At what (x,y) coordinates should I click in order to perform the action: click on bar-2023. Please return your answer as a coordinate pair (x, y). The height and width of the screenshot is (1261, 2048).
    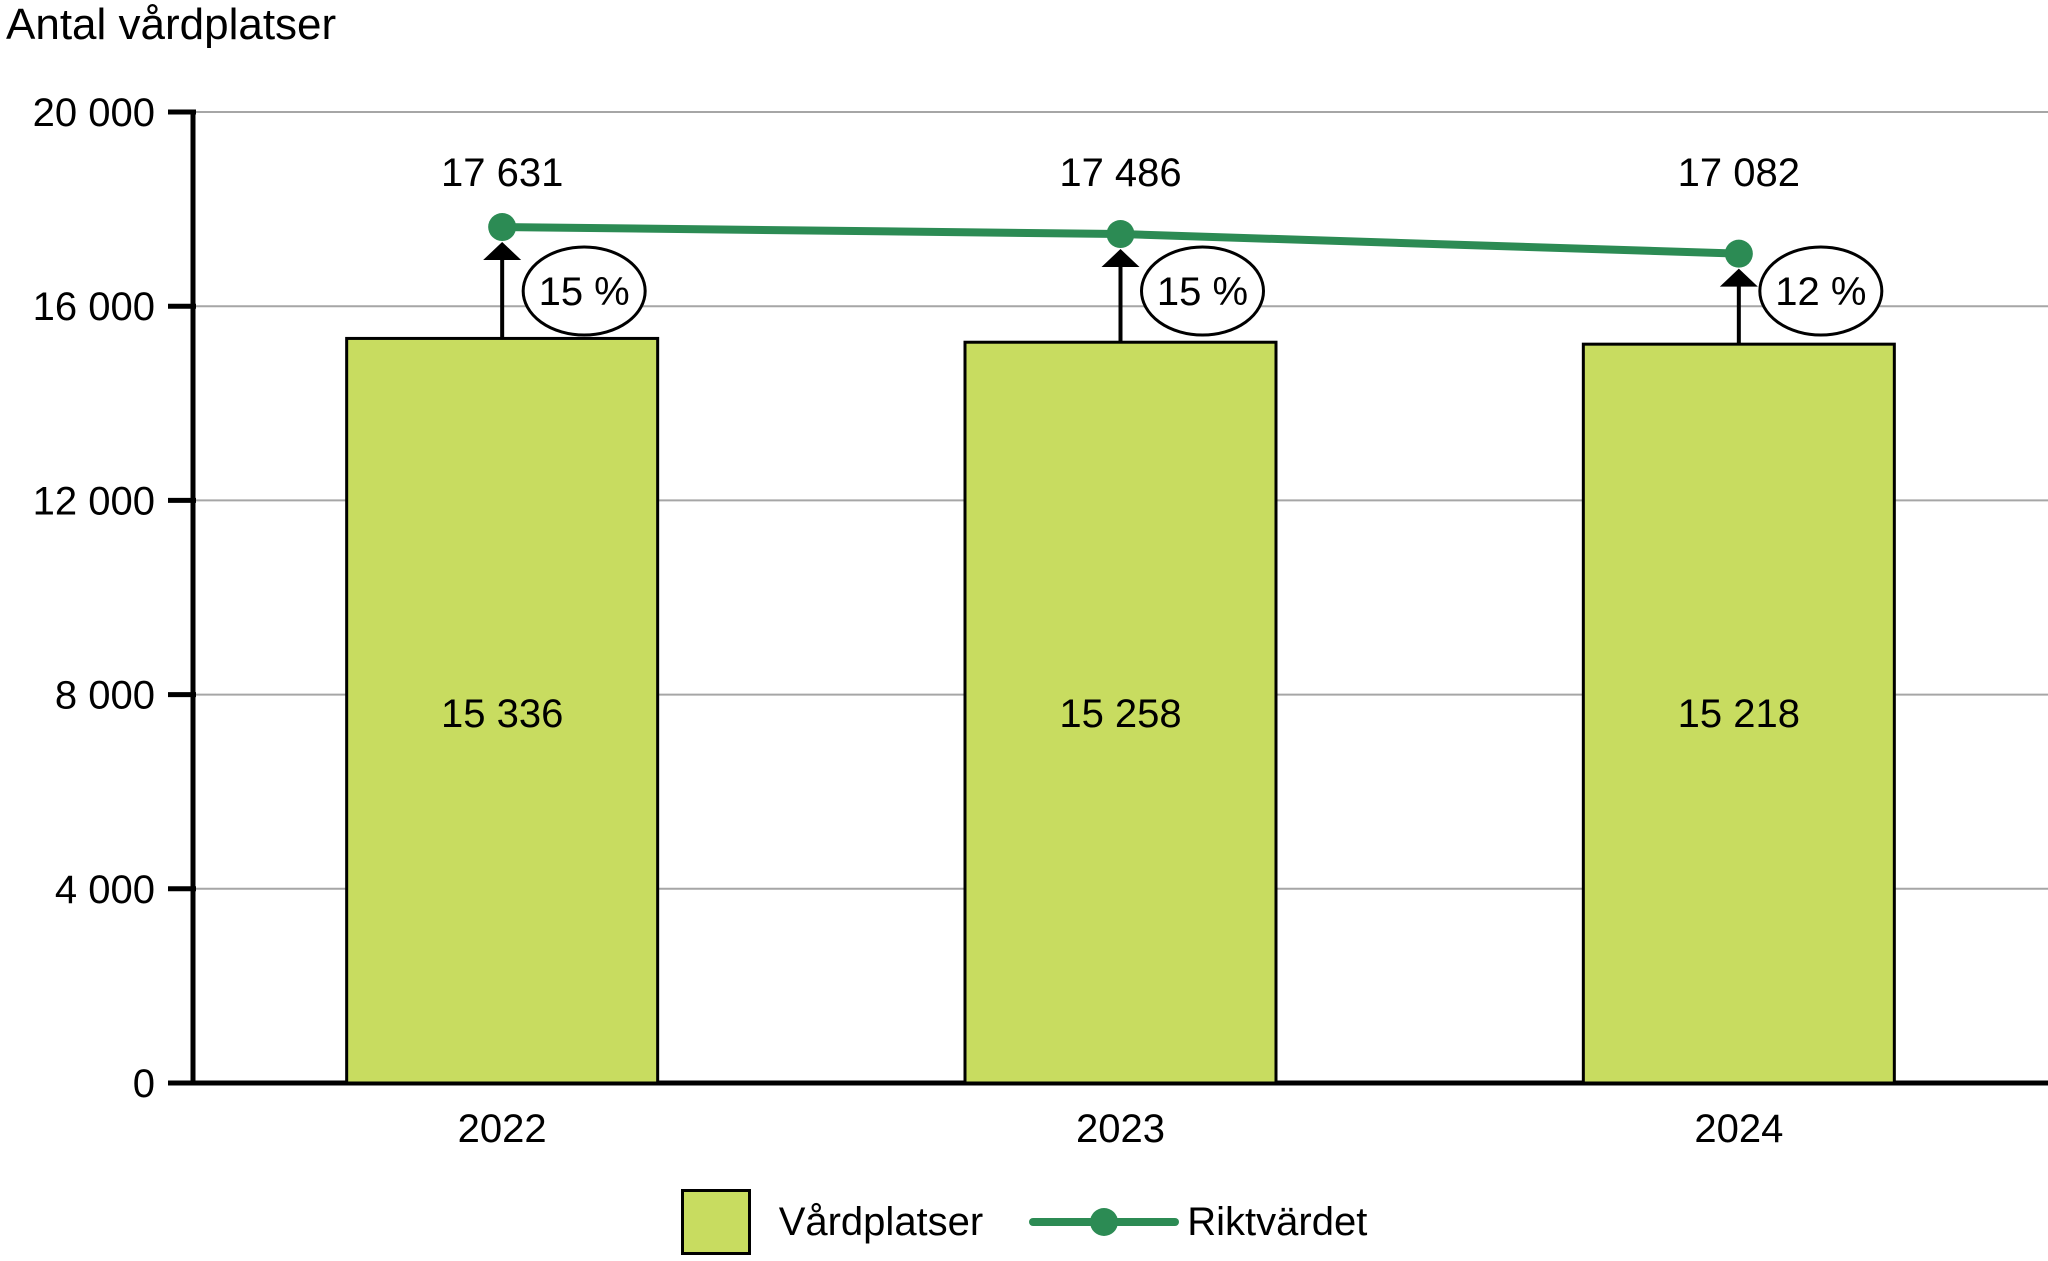
    Looking at the image, I should click on (1120, 712).